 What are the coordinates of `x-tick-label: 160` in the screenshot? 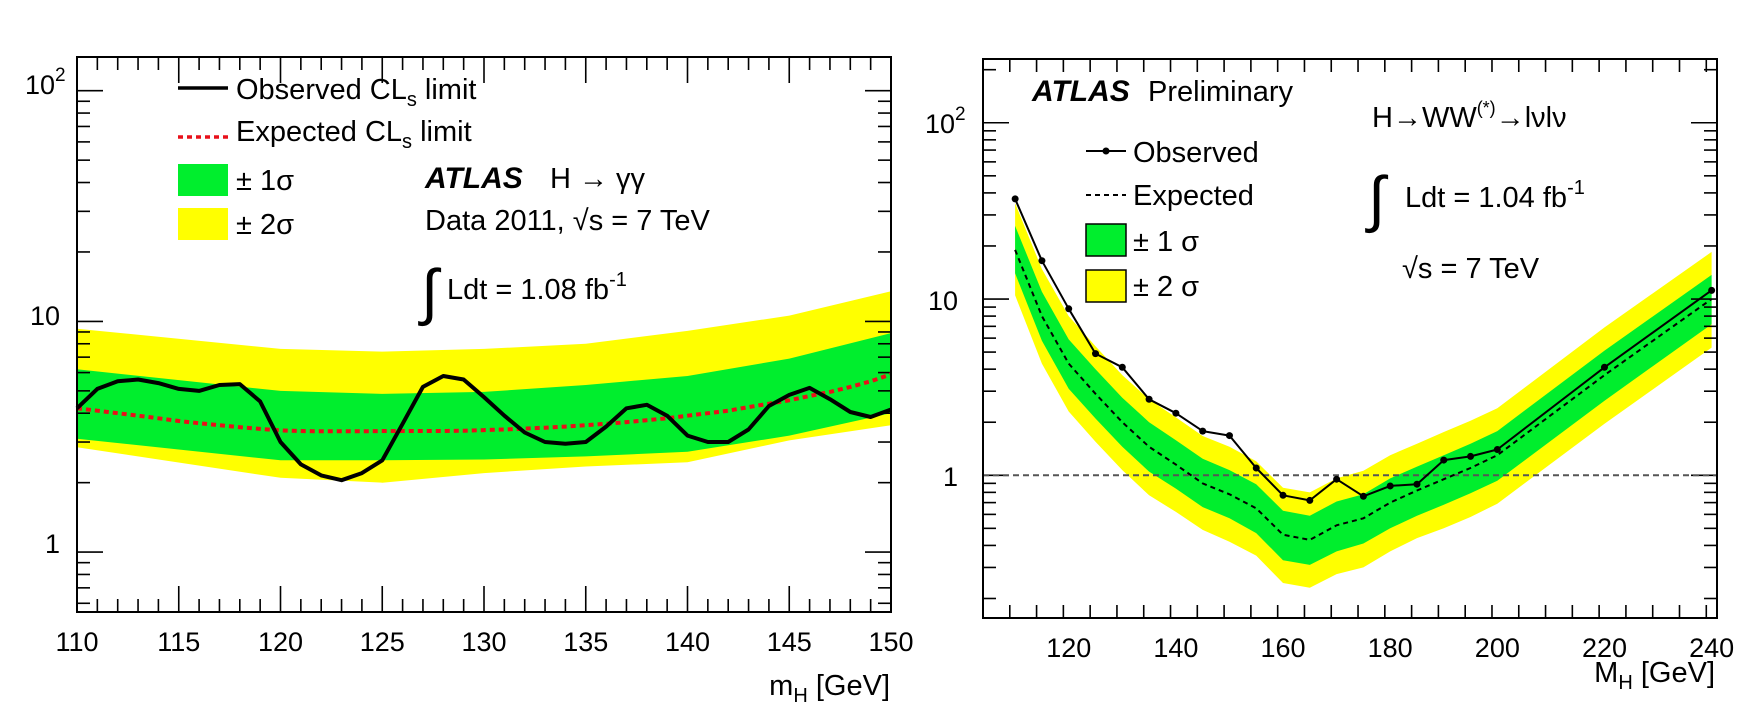 It's located at (1282, 648).